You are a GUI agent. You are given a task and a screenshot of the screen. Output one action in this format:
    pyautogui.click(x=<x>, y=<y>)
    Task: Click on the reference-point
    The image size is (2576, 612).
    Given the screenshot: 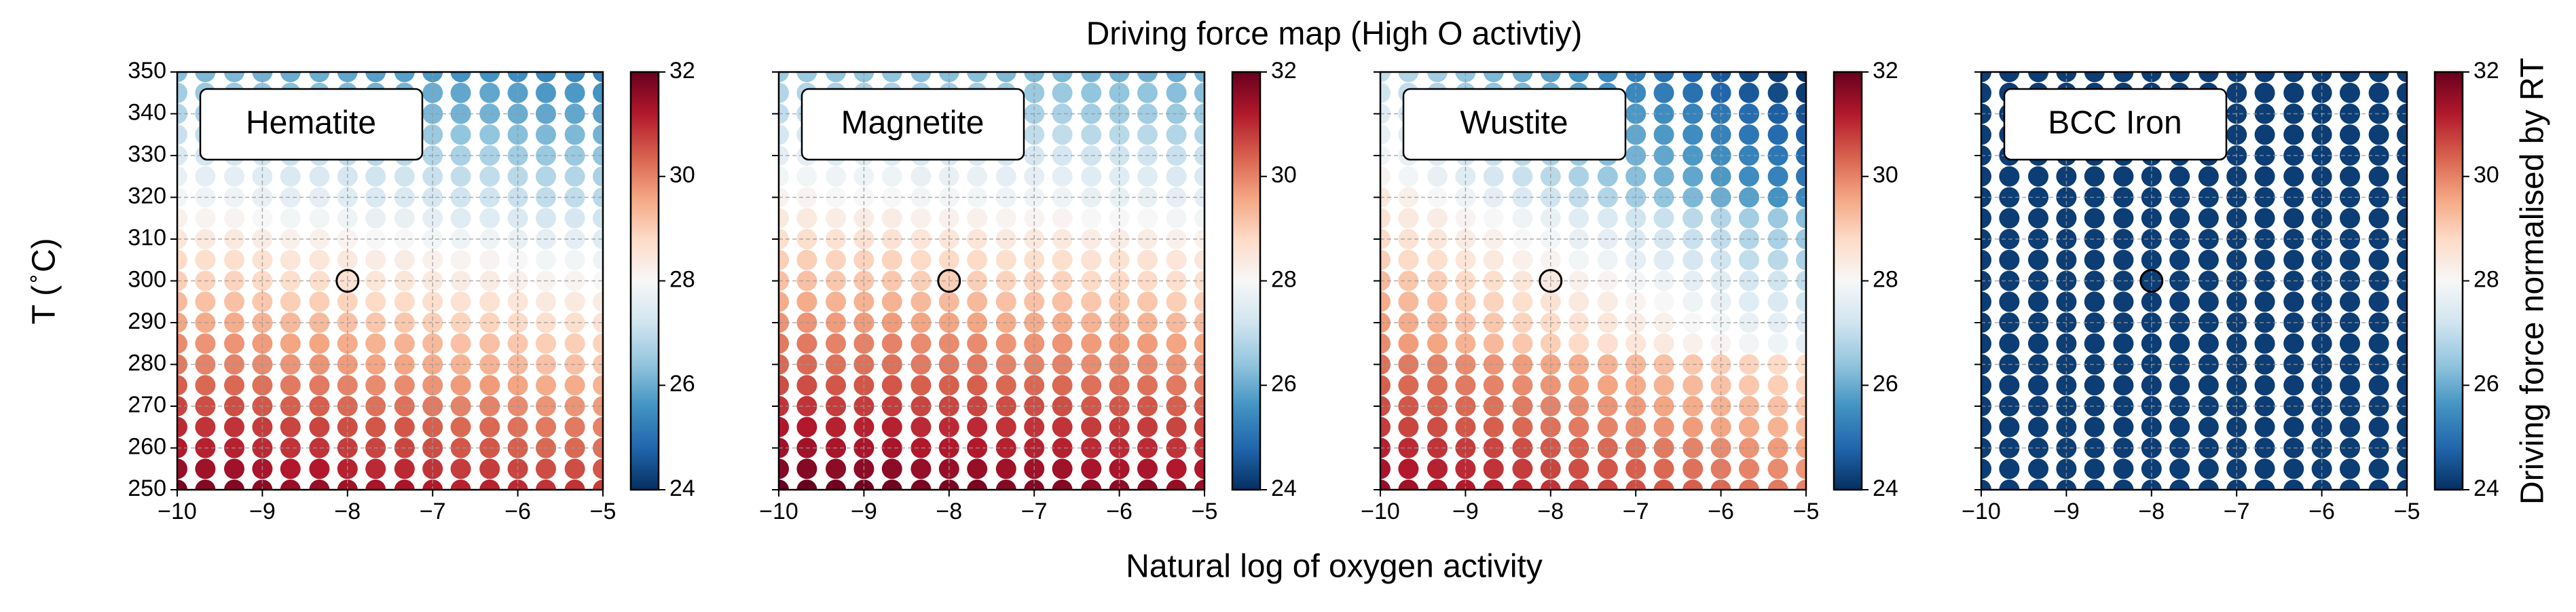 What is the action you would take?
    pyautogui.click(x=347, y=281)
    